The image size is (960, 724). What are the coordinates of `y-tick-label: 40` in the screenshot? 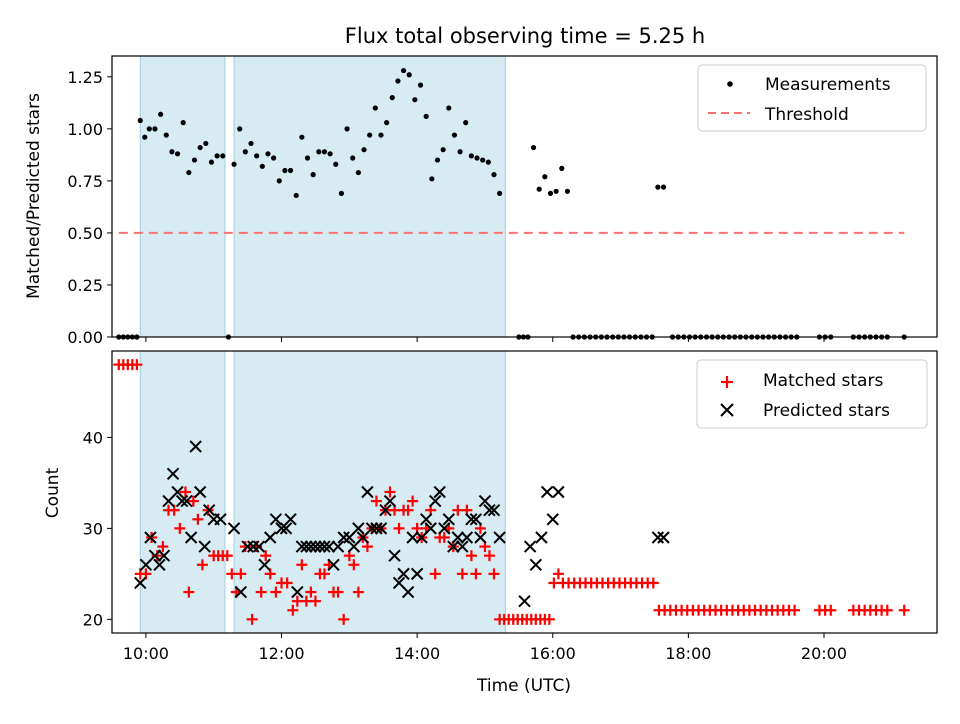 It's located at (93, 437).